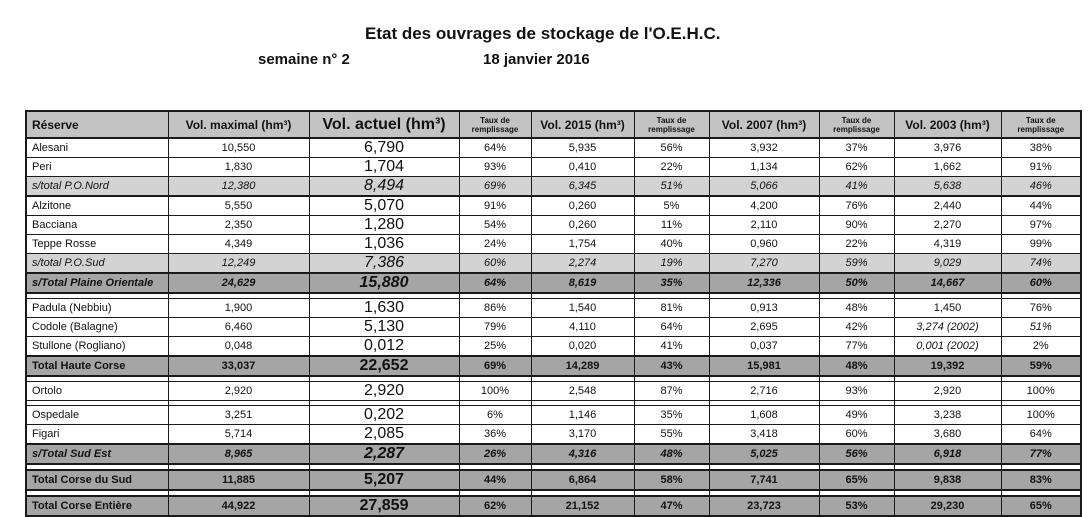  I want to click on value-cell: 7,741, so click(764, 480).